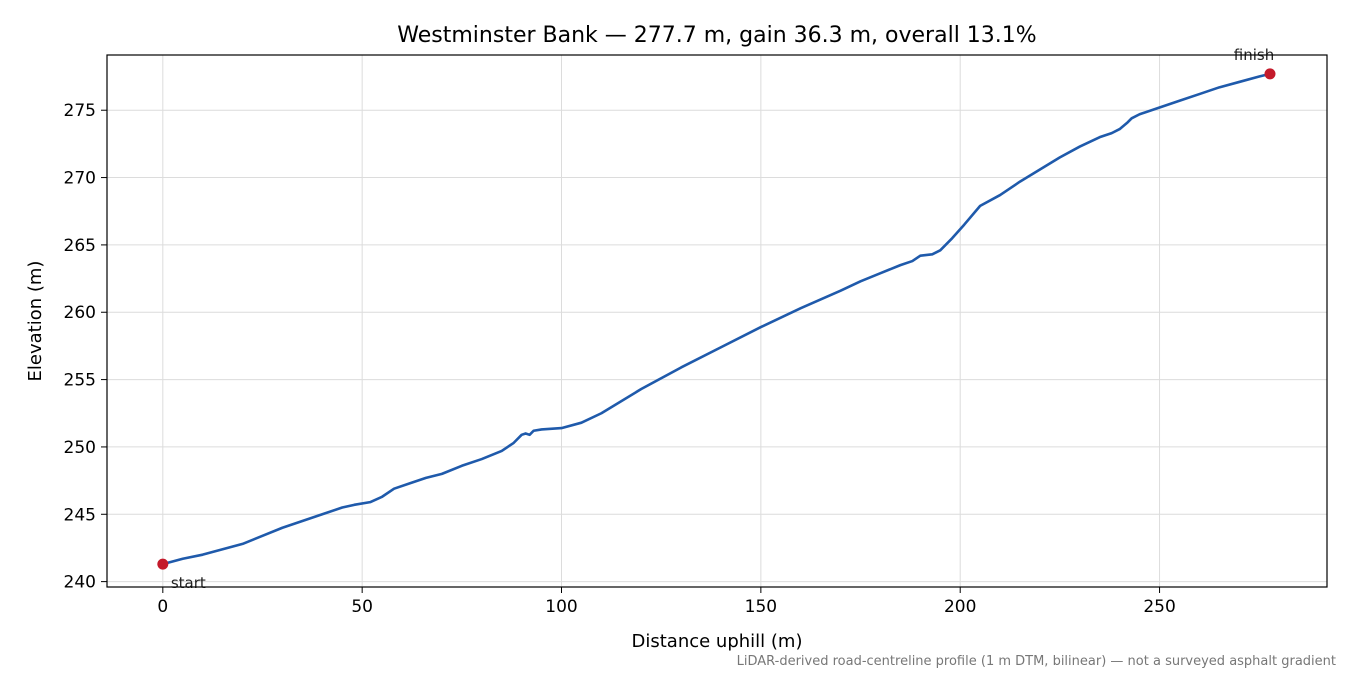 This screenshot has height=679, width=1350. What do you see at coordinates (1159, 607) in the screenshot?
I see `x-tick-label: 250` at bounding box center [1159, 607].